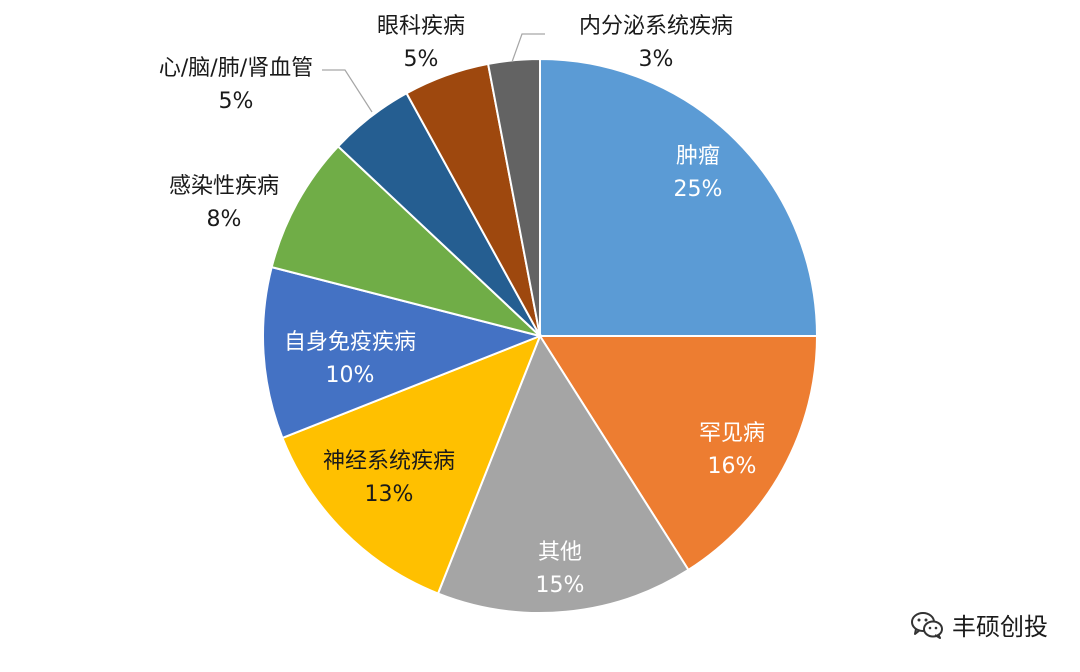 The image size is (1080, 672). What do you see at coordinates (732, 433) in the screenshot?
I see `slice-category-label: 罕见病` at bounding box center [732, 433].